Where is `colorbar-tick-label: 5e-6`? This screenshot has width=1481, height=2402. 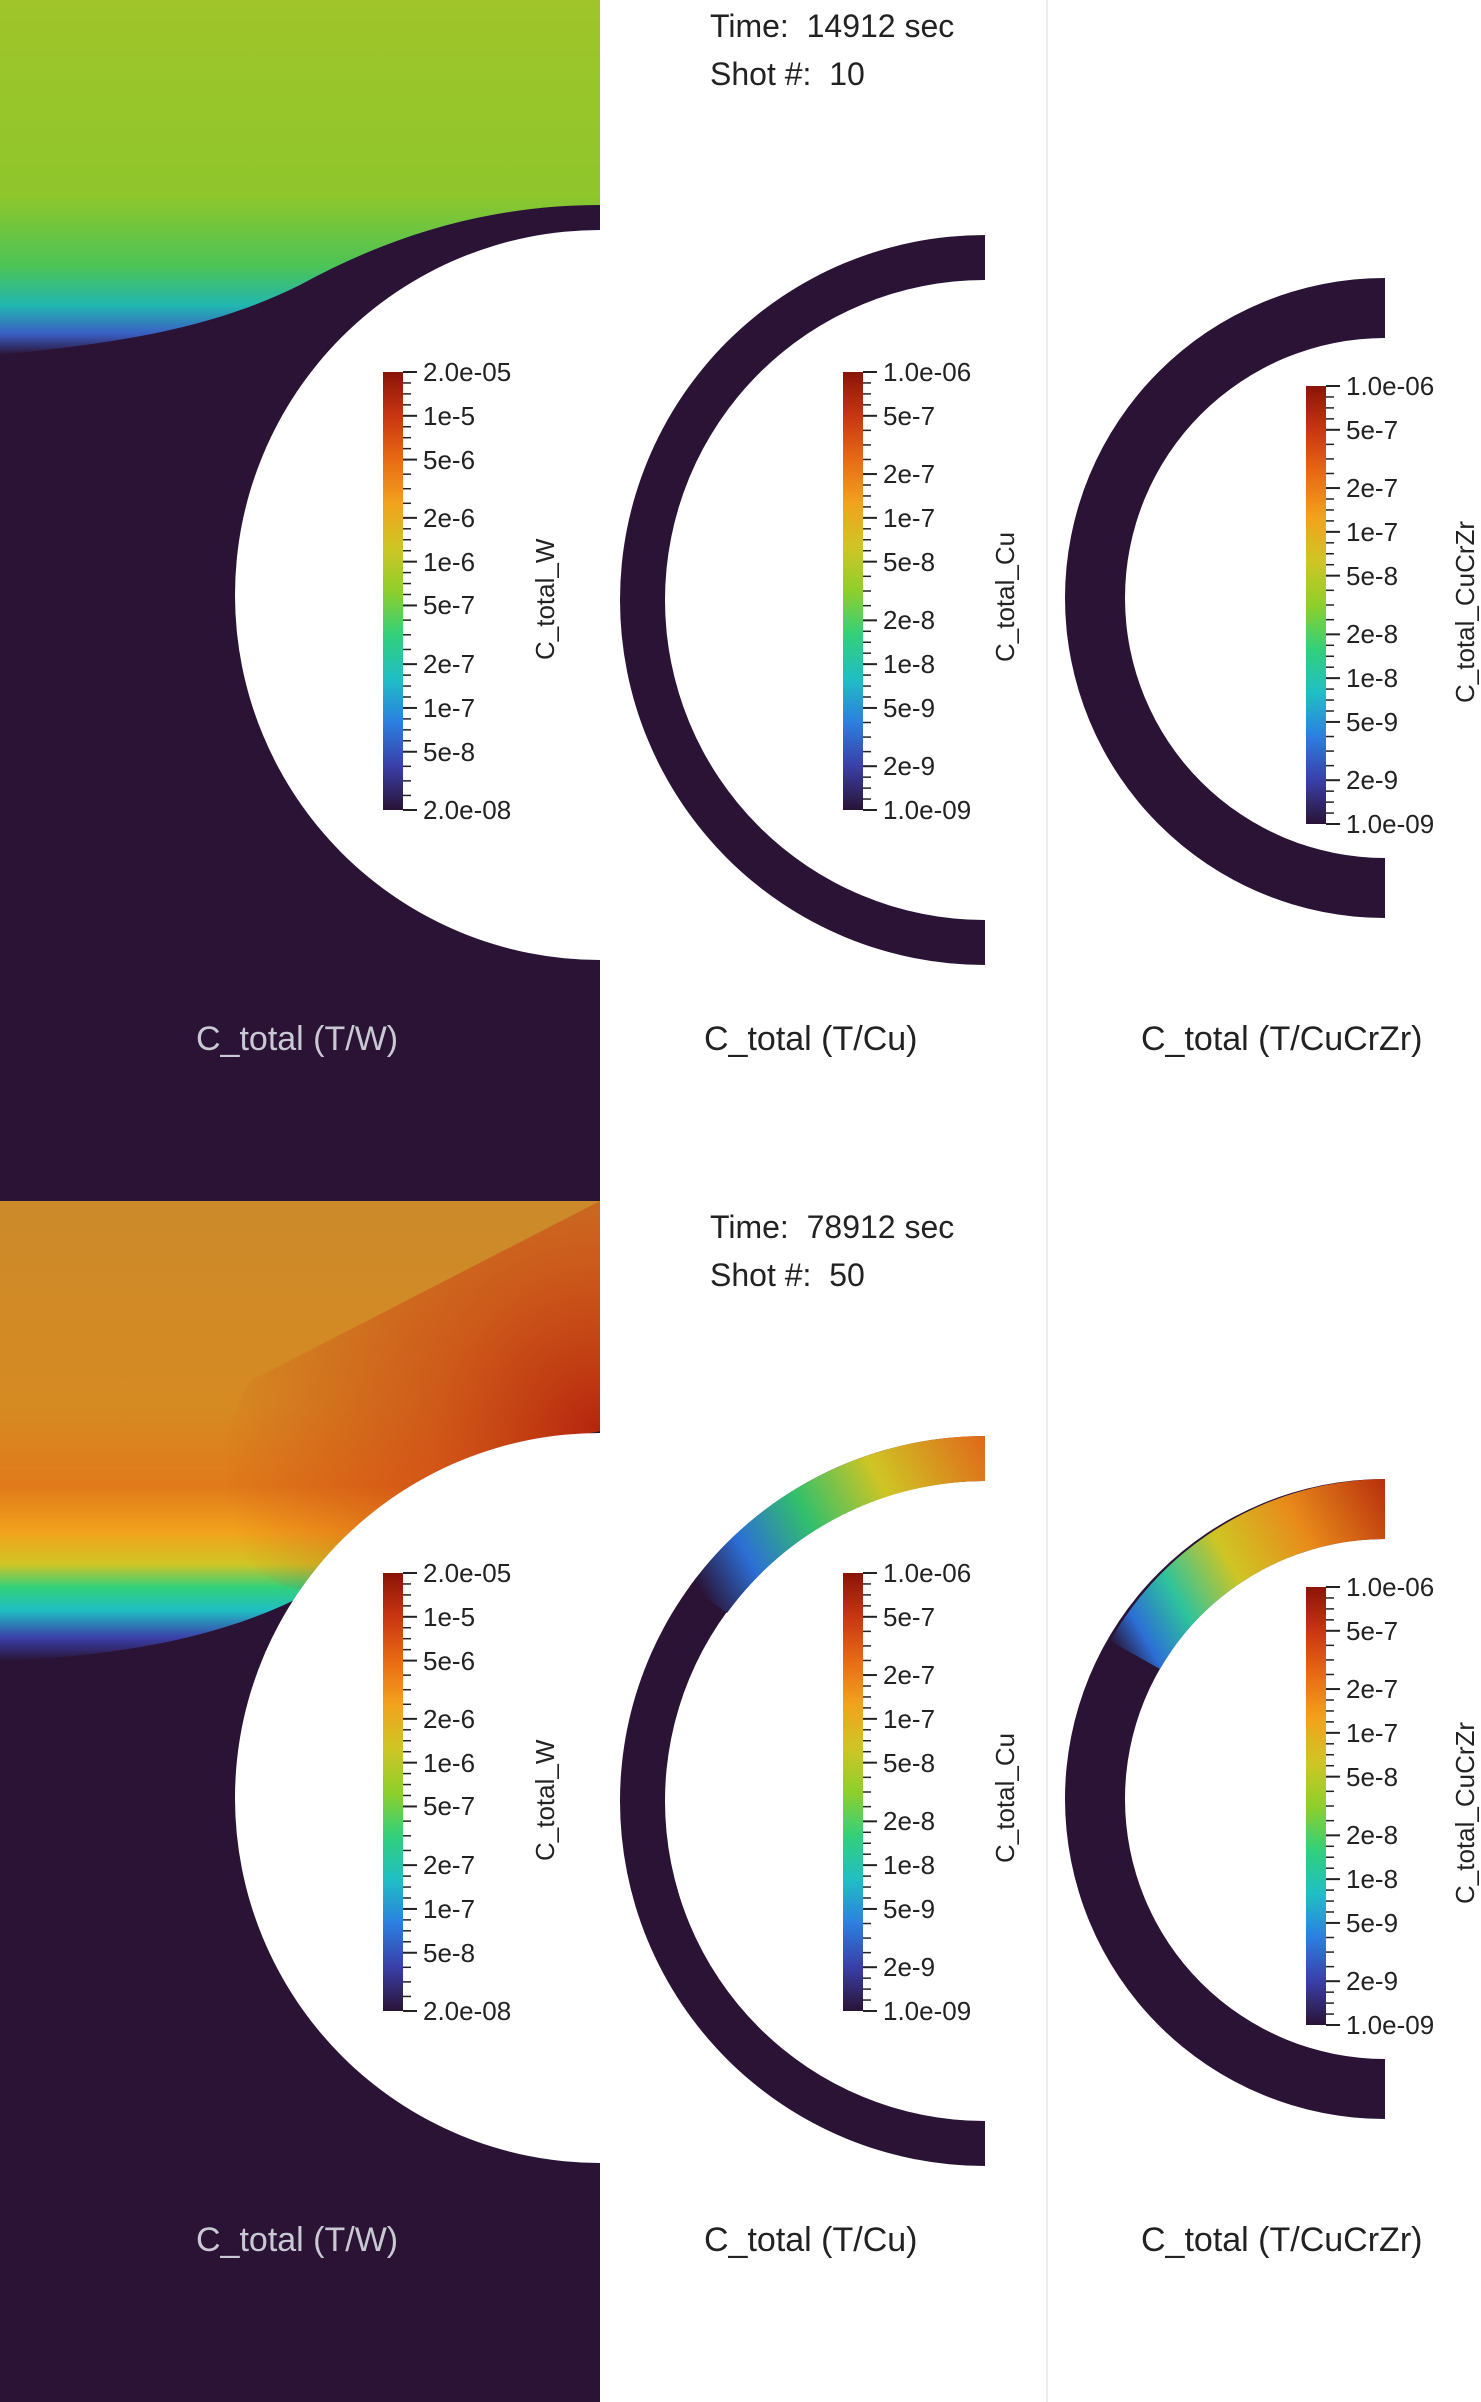
colorbar-tick-label: 5e-6 is located at coordinates (449, 1660).